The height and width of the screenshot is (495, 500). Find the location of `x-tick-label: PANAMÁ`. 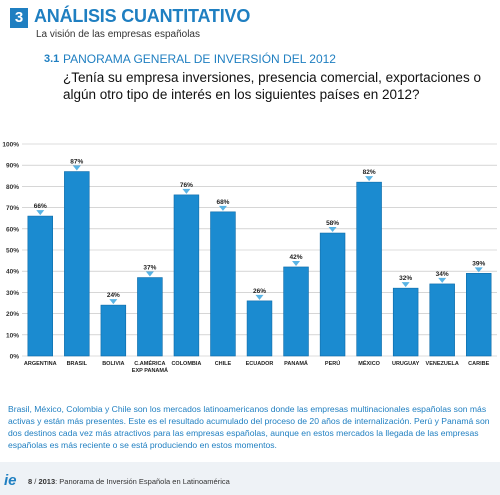

x-tick-label: PANAMÁ is located at coordinates (296, 363).